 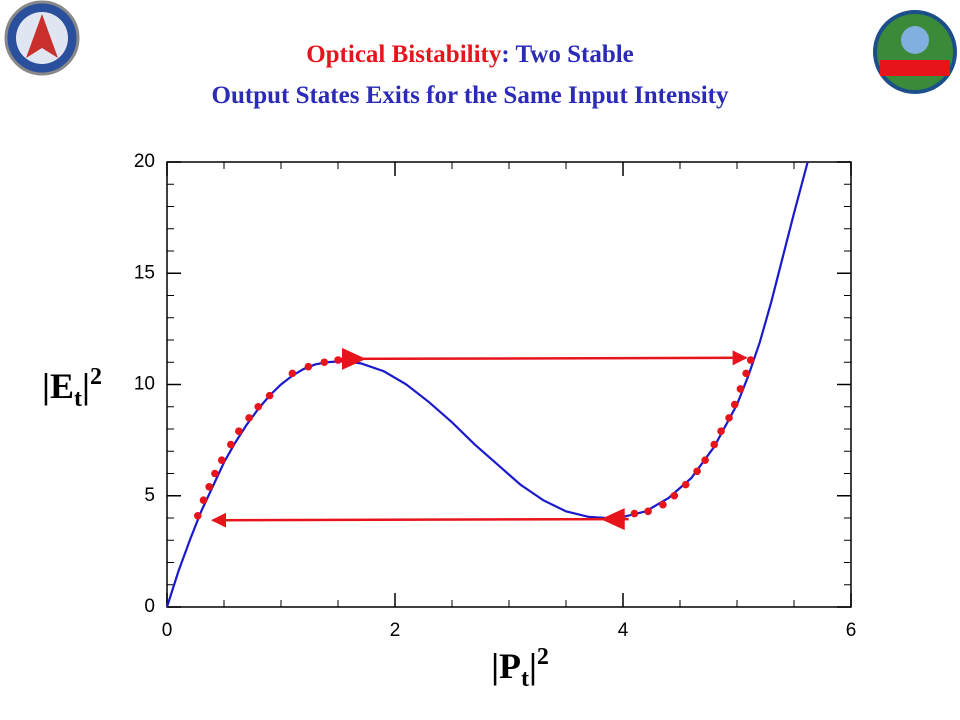 What do you see at coordinates (851, 630) in the screenshot?
I see `x-tick-label: 6` at bounding box center [851, 630].